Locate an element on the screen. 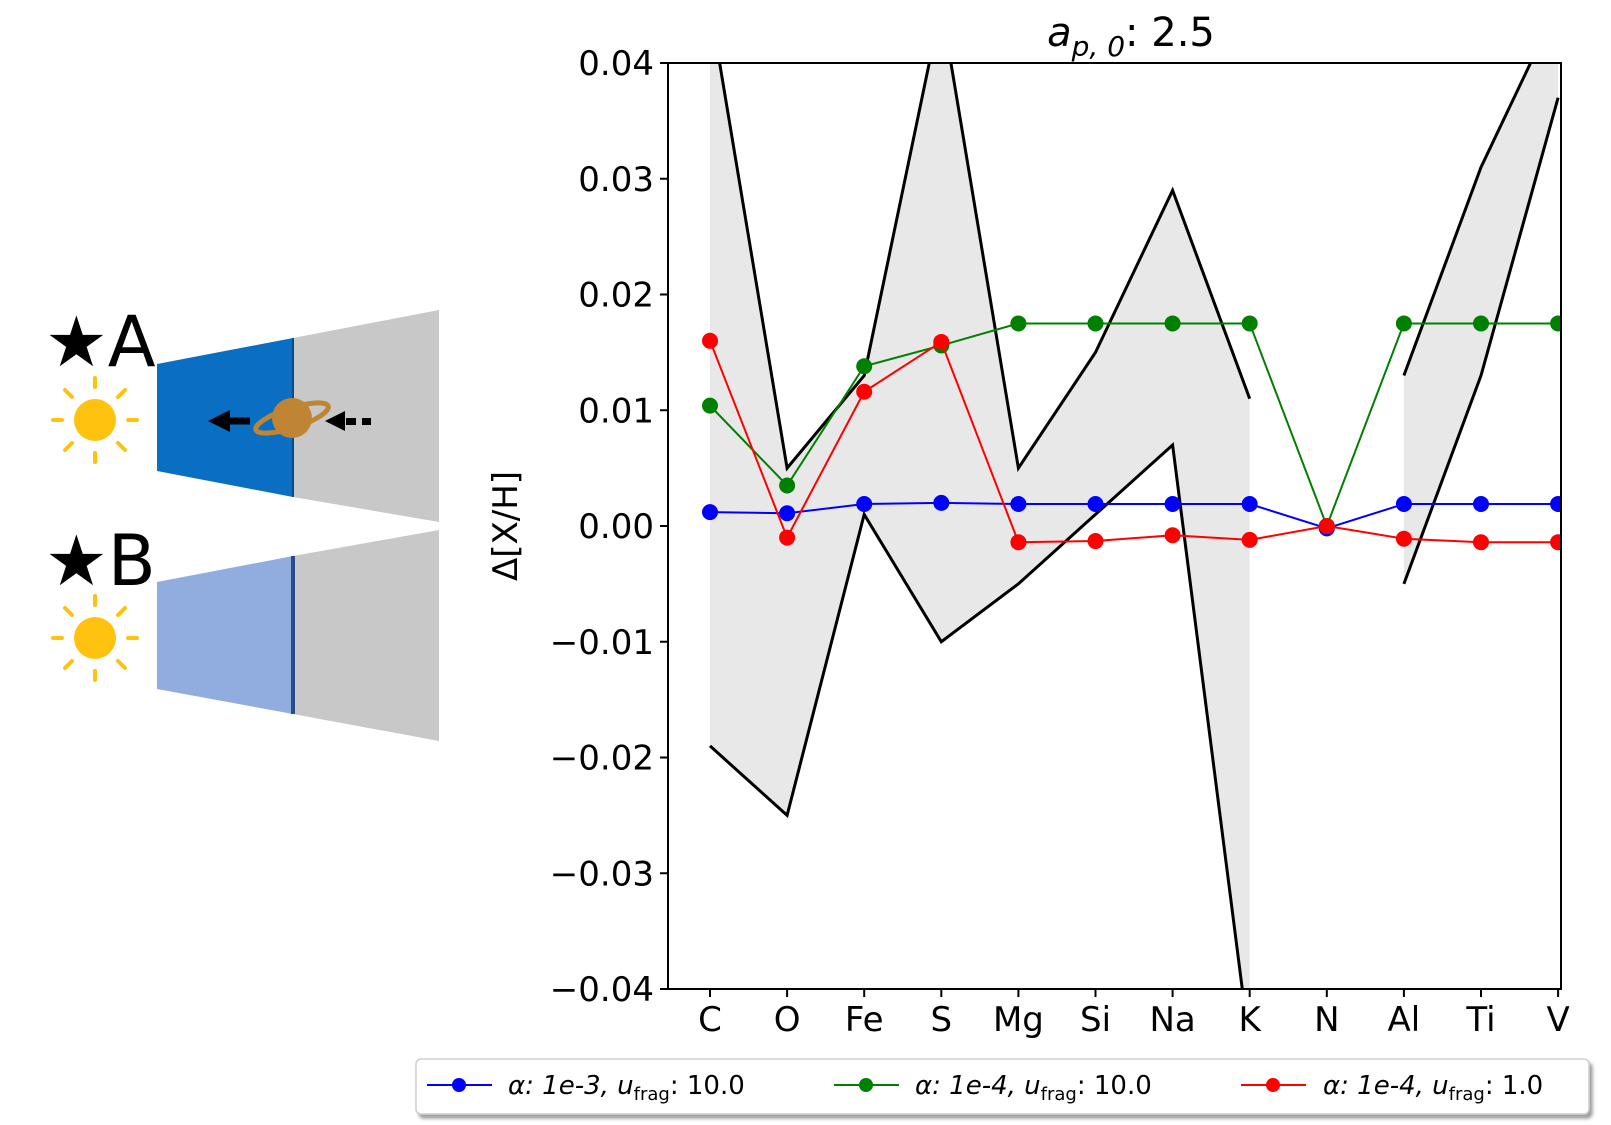  label-star-a: ★A is located at coordinates (100, 342).